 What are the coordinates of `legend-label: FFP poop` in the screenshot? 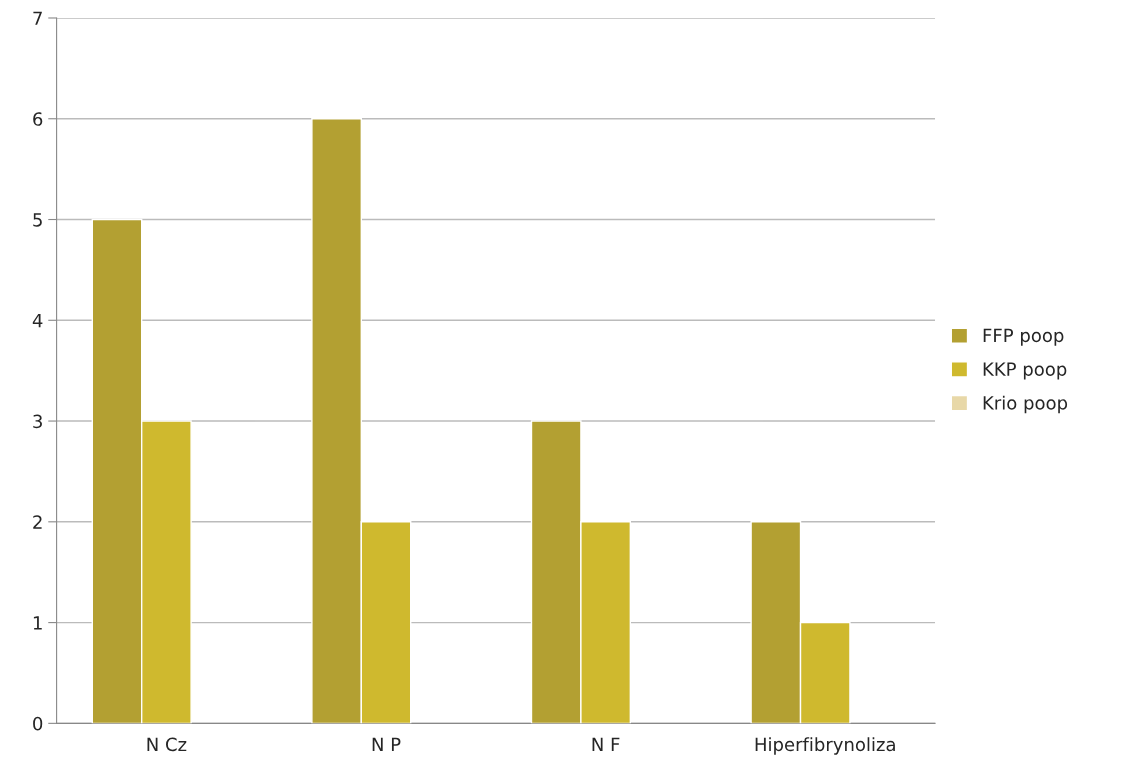 It's located at (1023, 337).